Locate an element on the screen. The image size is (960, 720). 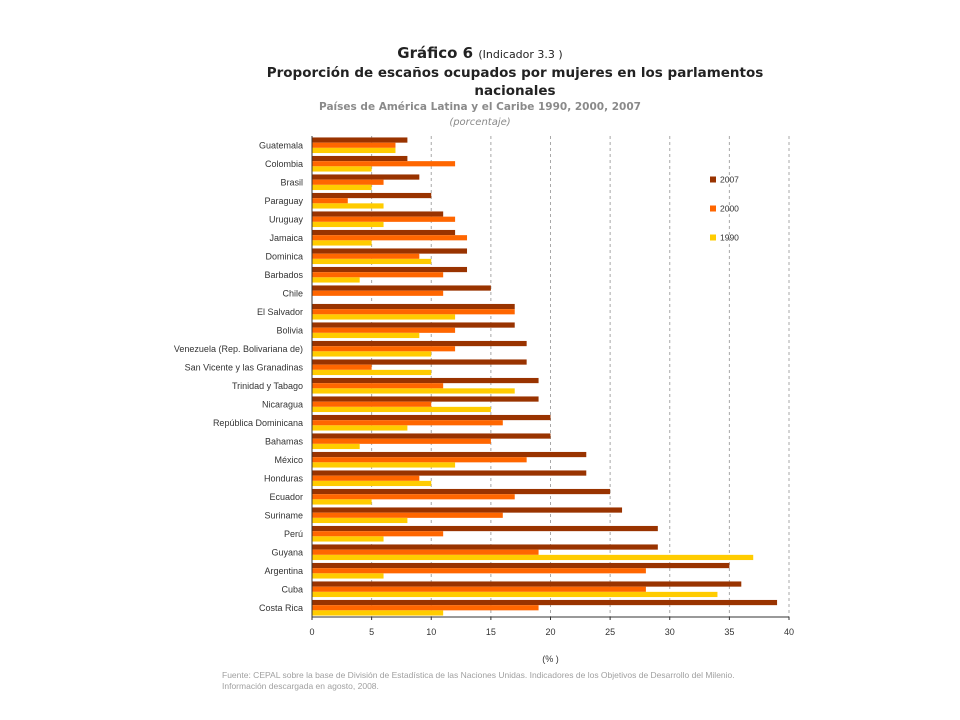
legend-swatch-2000 is located at coordinates (713, 208).